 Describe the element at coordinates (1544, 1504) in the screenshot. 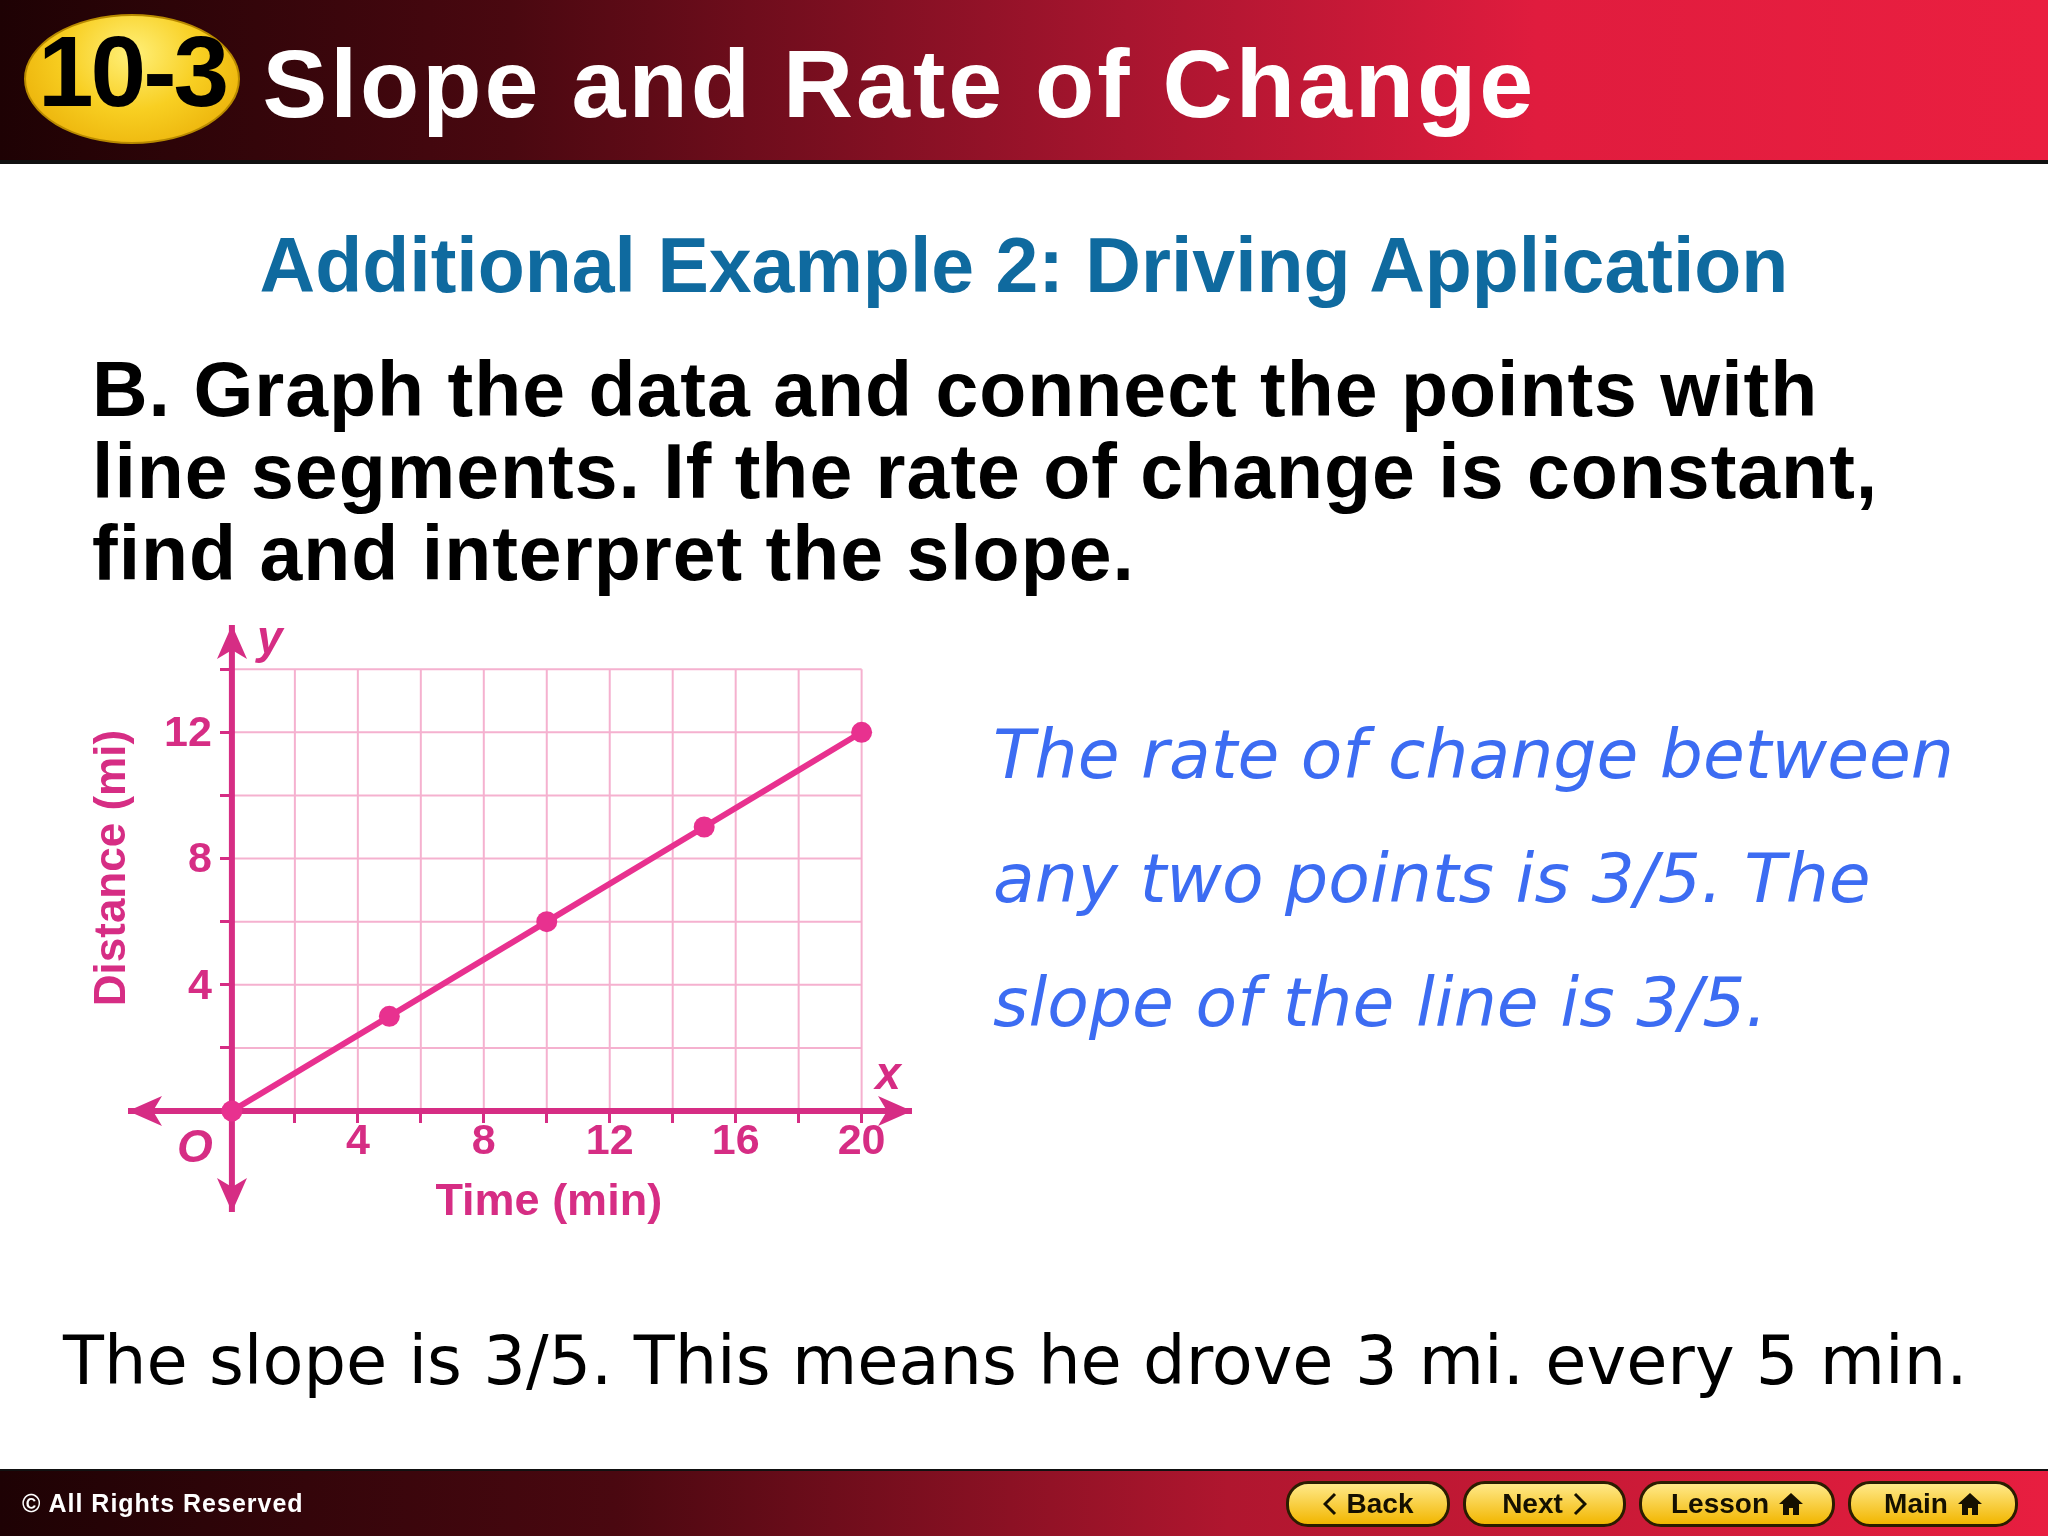

I see `button: Next` at that location.